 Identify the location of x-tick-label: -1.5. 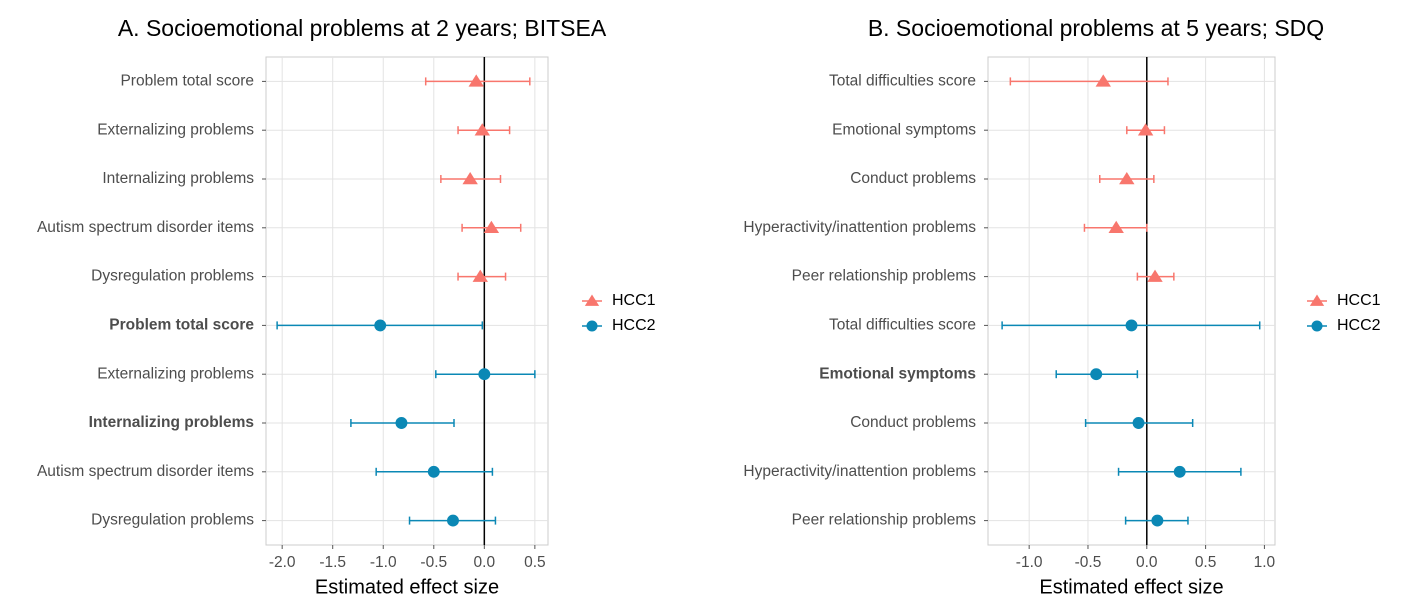
(332, 562).